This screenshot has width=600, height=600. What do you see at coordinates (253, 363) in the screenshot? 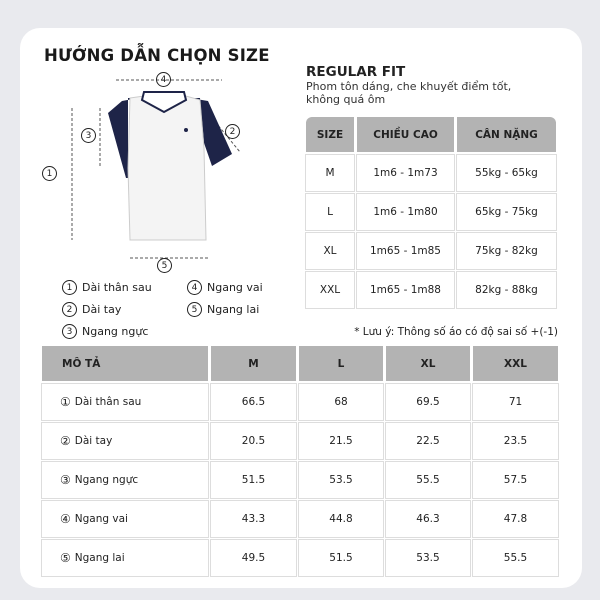
I see `column-header: M` at bounding box center [253, 363].